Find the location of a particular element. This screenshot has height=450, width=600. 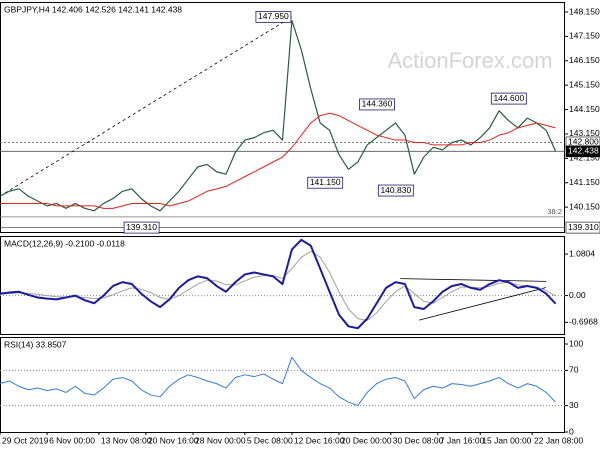

price-level-label: 142.800 is located at coordinates (583, 142).